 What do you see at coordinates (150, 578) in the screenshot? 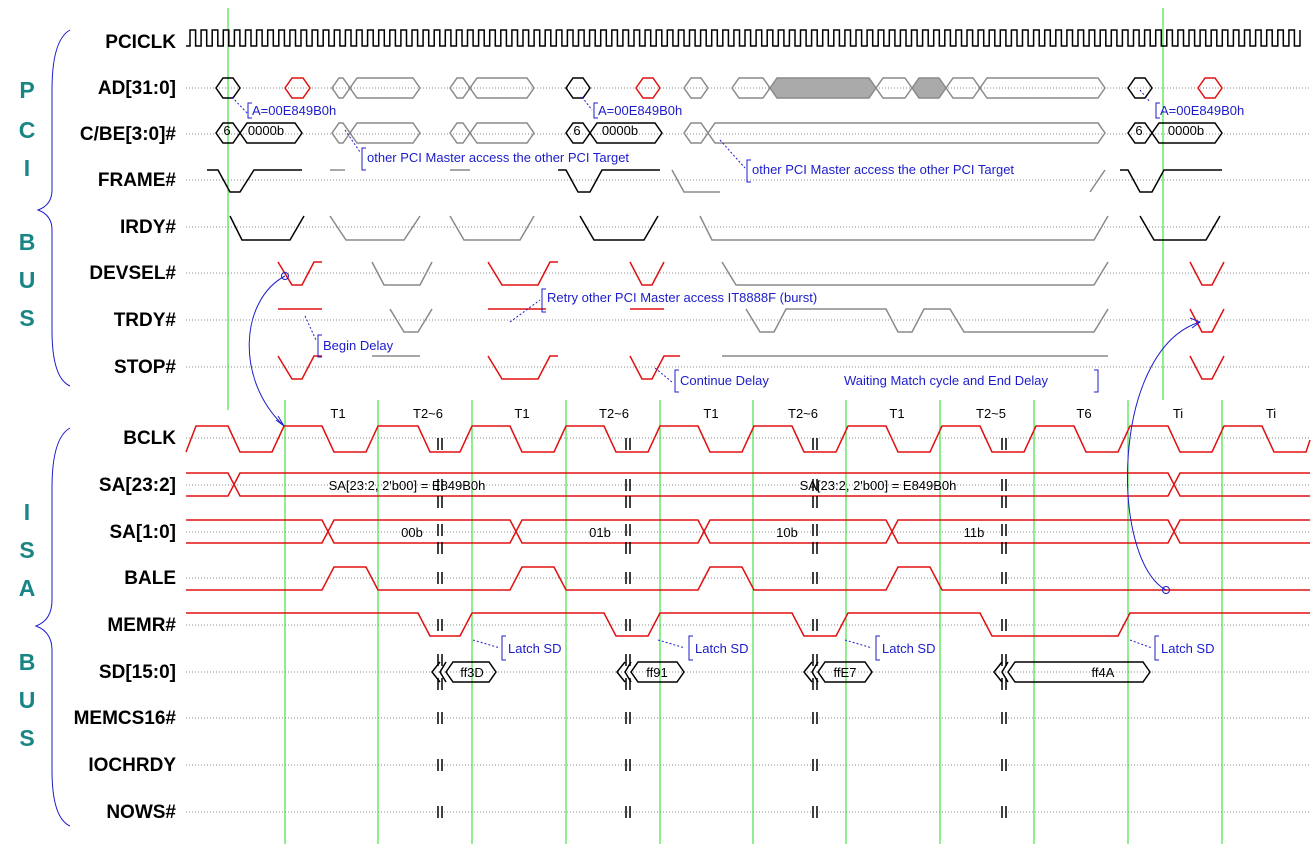
I see `signal-name-bale: BALE` at bounding box center [150, 578].